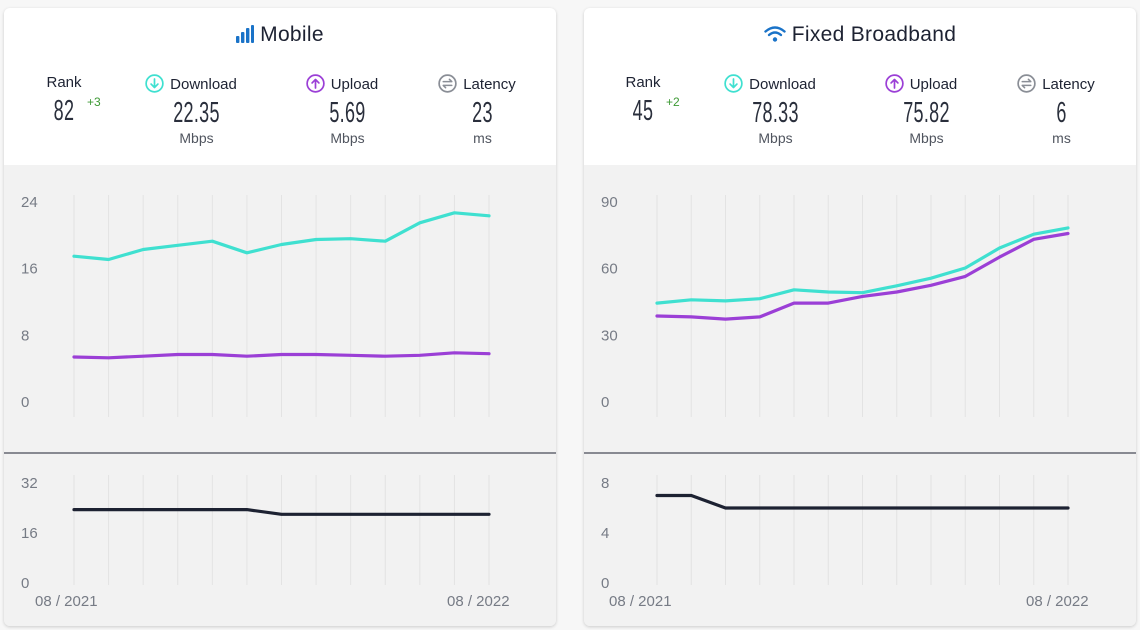  I want to click on fixed-upload-stat: Upload 75.82 Mbps, so click(921, 110).